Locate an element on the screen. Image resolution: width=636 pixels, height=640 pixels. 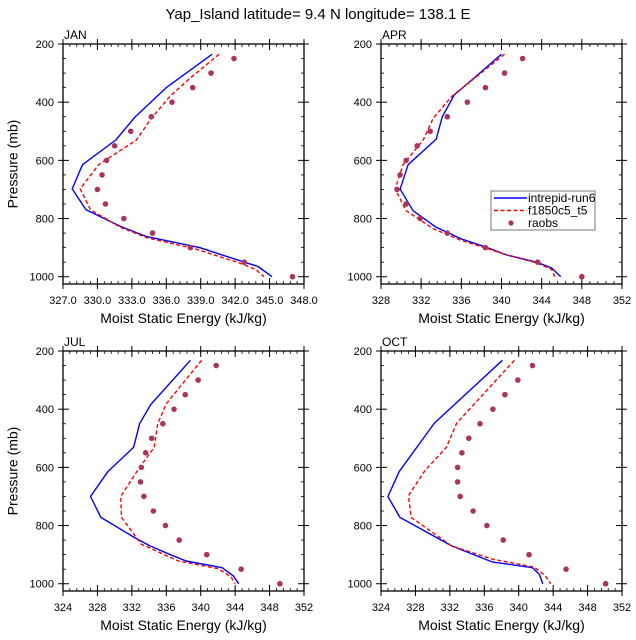
panel-month-label: APR is located at coordinates (394, 35).